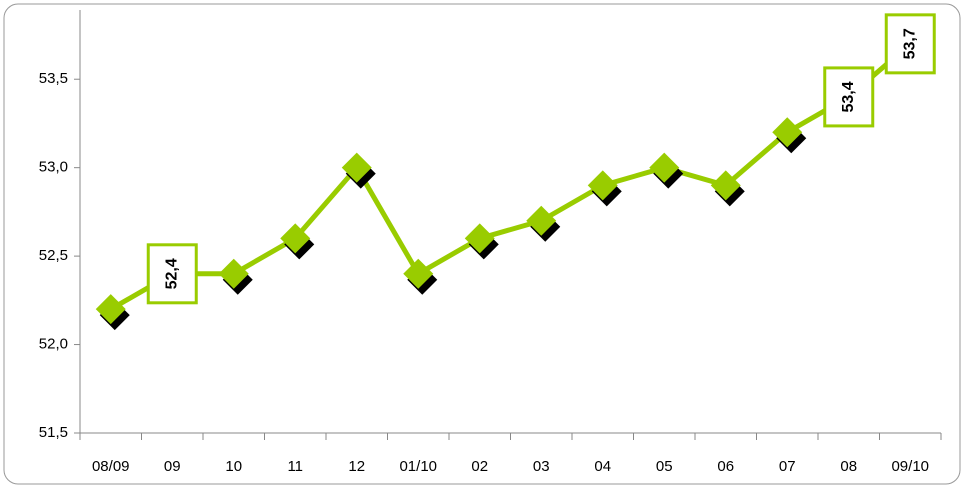  Describe the element at coordinates (356, 466) in the screenshot. I see `x-tick-label: 12` at that location.